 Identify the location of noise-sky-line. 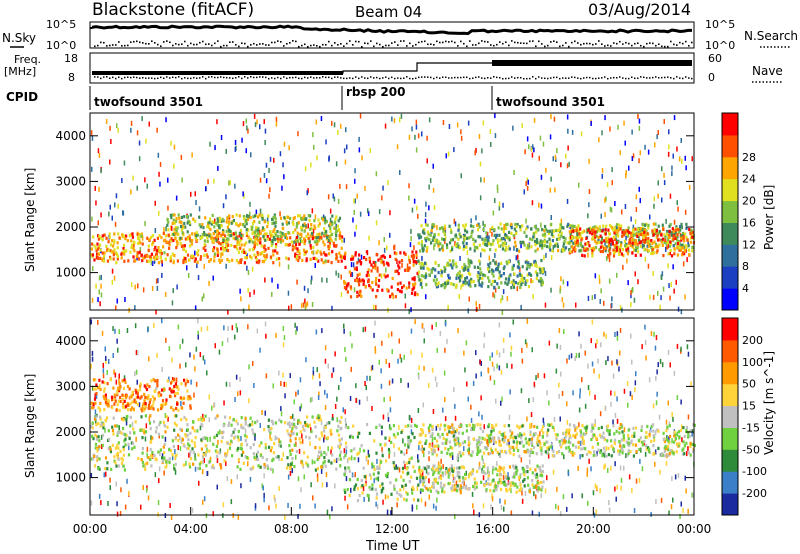
(391, 30).